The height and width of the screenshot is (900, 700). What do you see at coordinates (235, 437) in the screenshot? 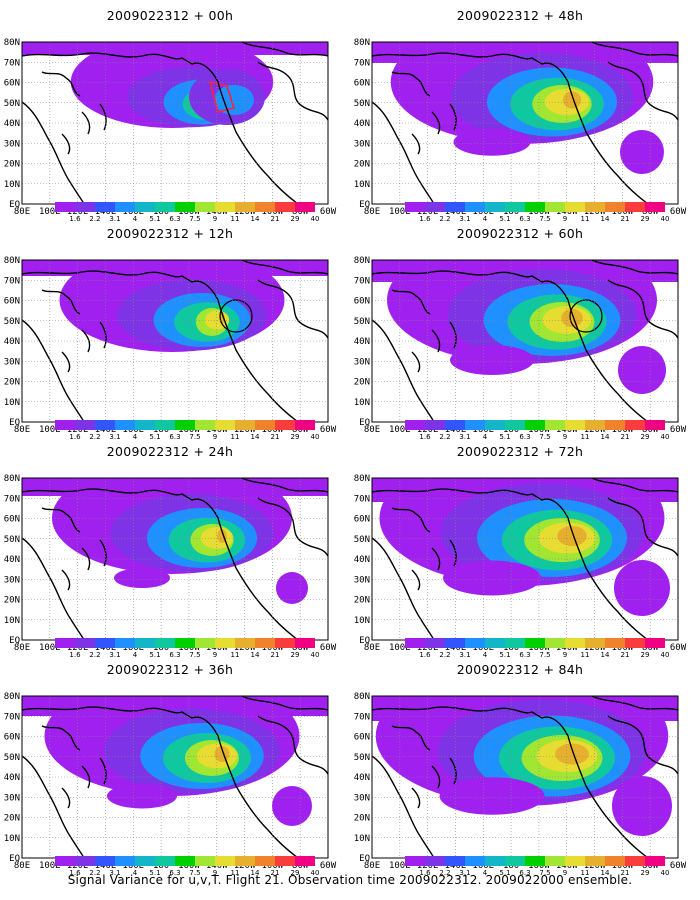
I see `colorbar-label: 11` at bounding box center [235, 437].